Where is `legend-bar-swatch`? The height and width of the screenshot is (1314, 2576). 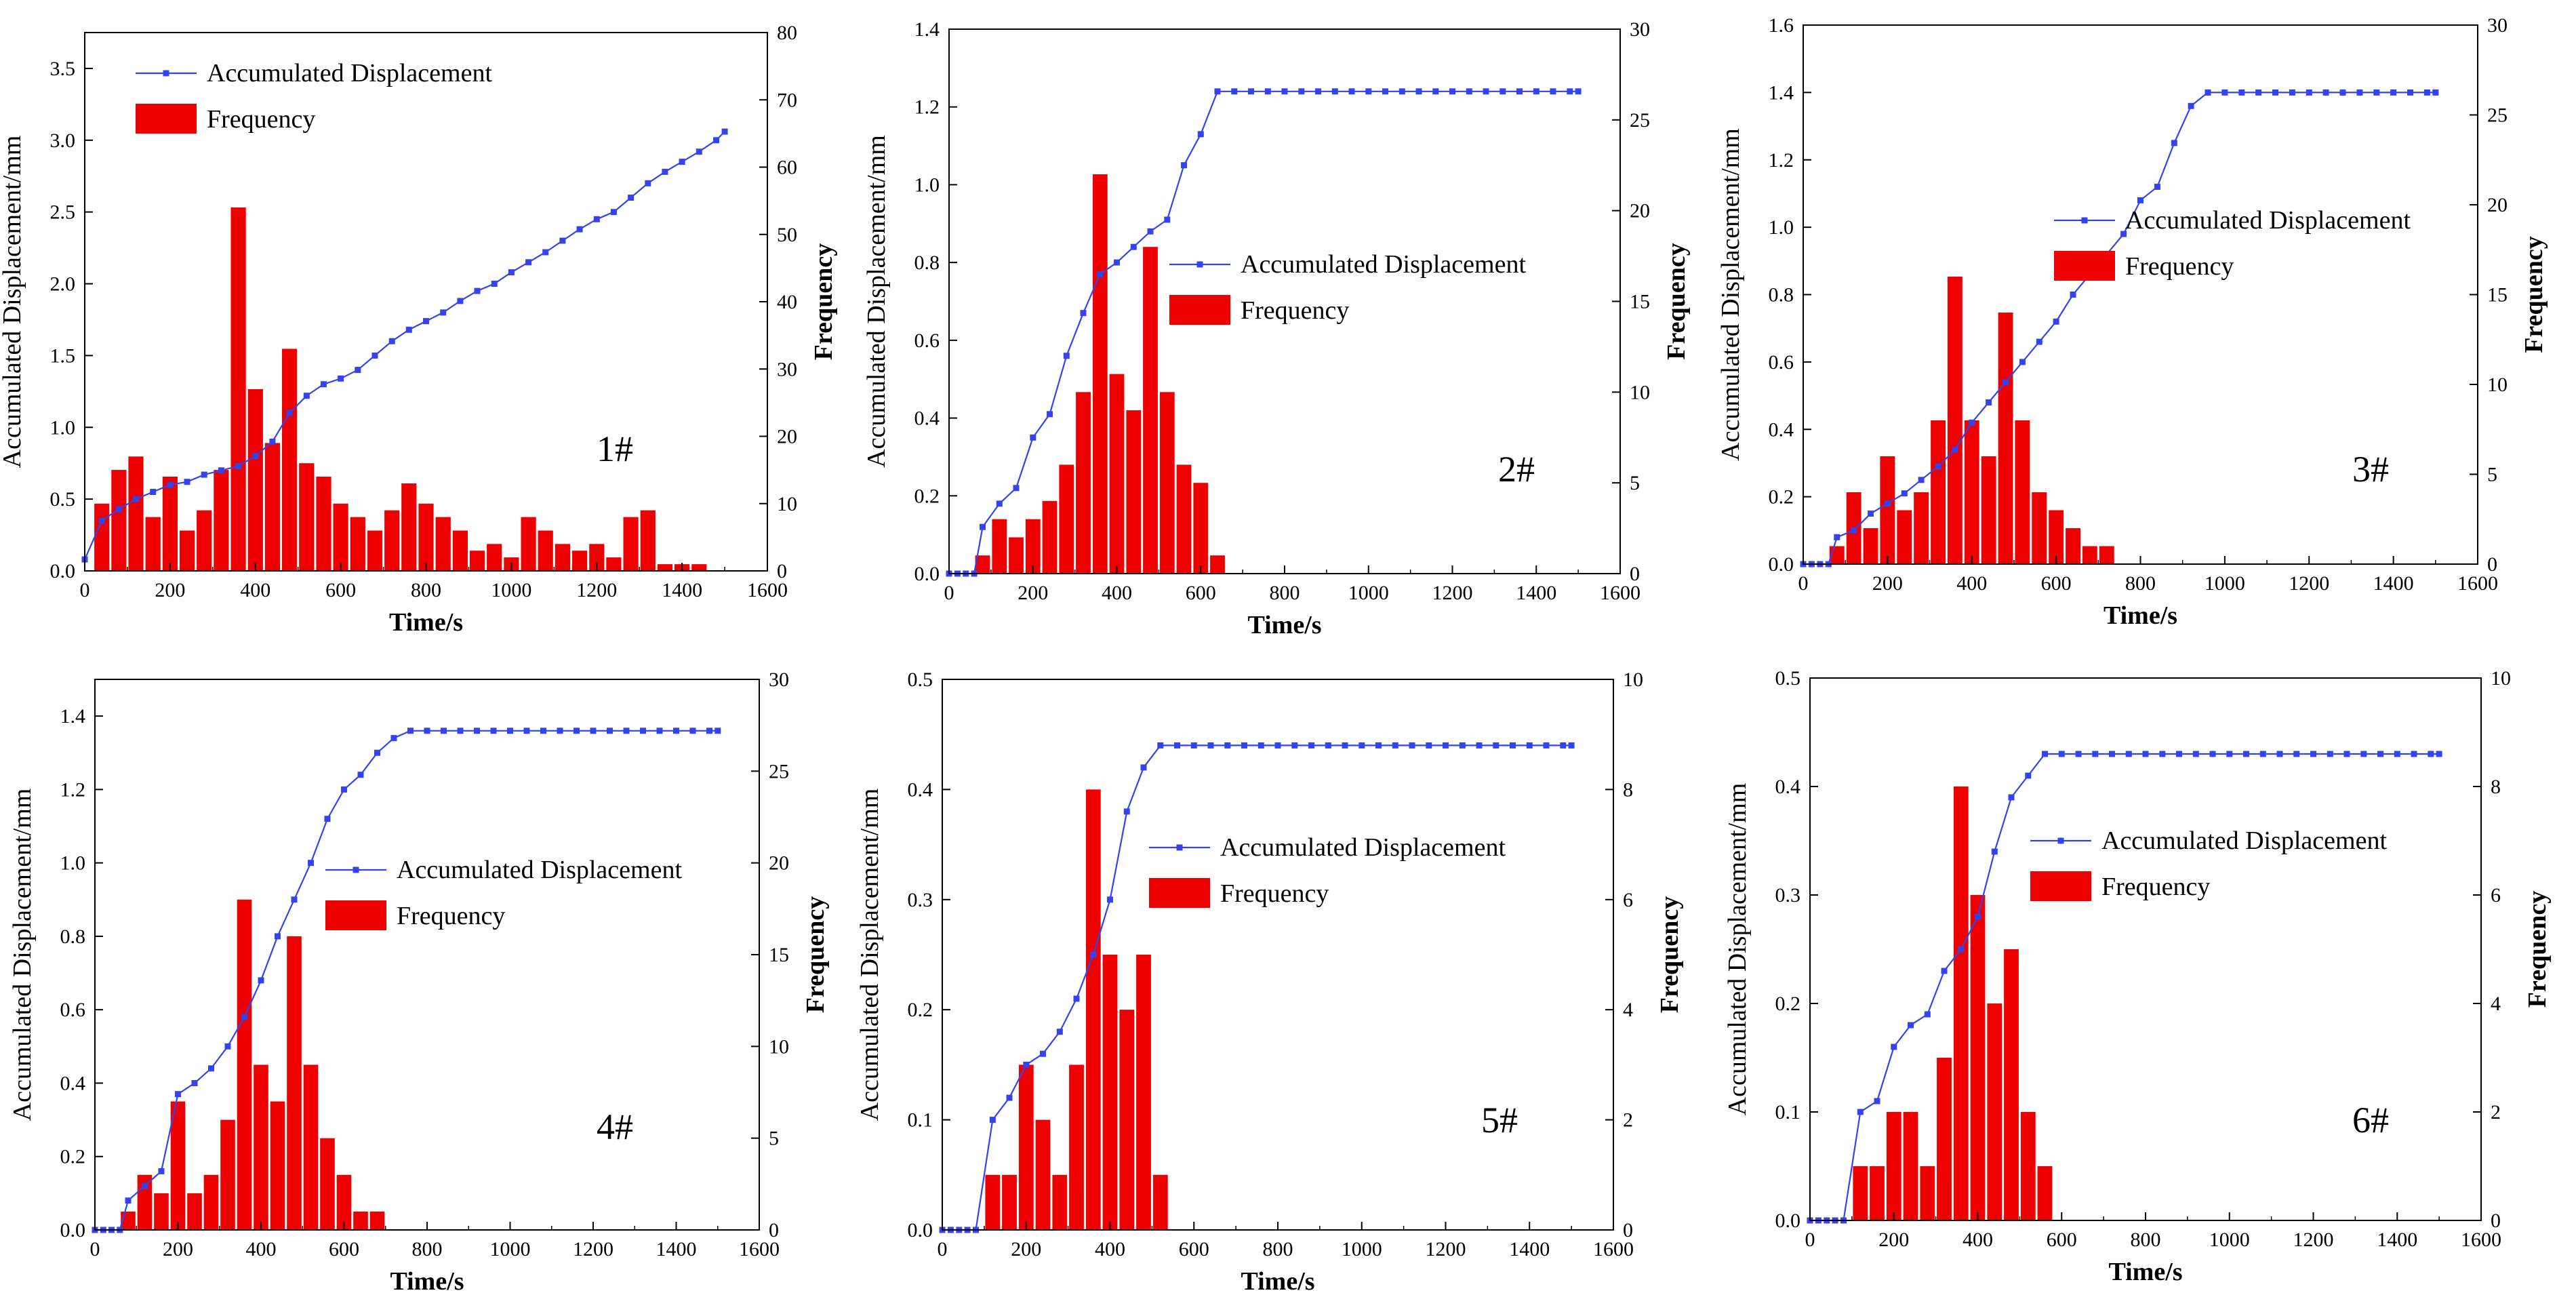
legend-bar-swatch is located at coordinates (166, 119).